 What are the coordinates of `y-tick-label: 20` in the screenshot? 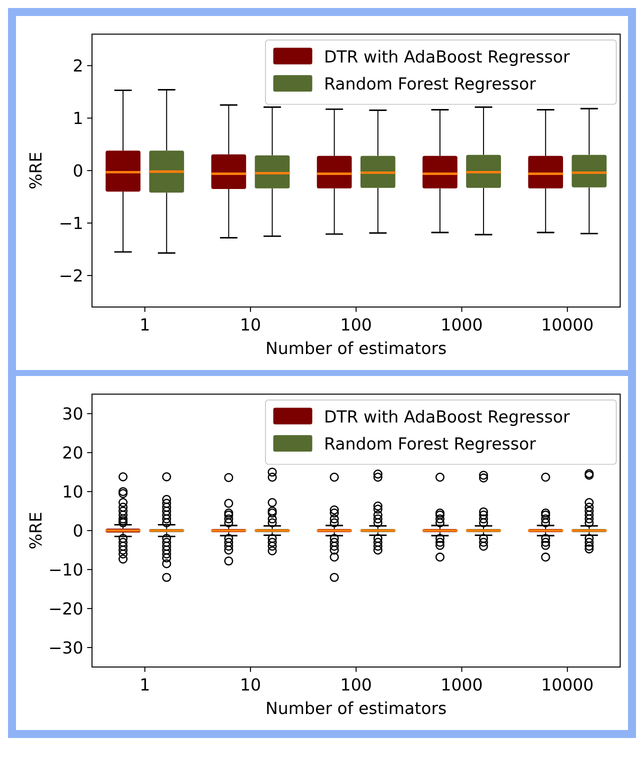 It's located at (73, 452).